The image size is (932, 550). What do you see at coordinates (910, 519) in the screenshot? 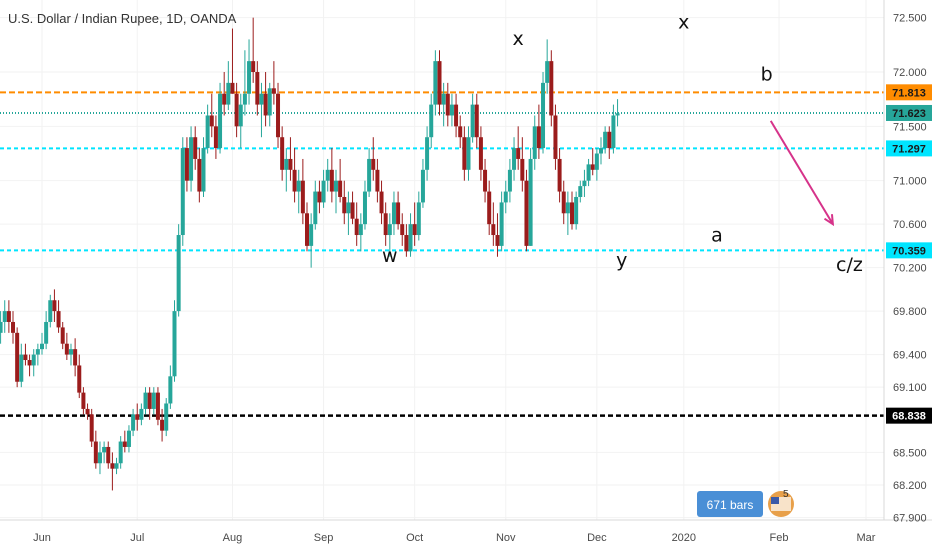
I see `y-tick-label: 67.900` at bounding box center [910, 519].